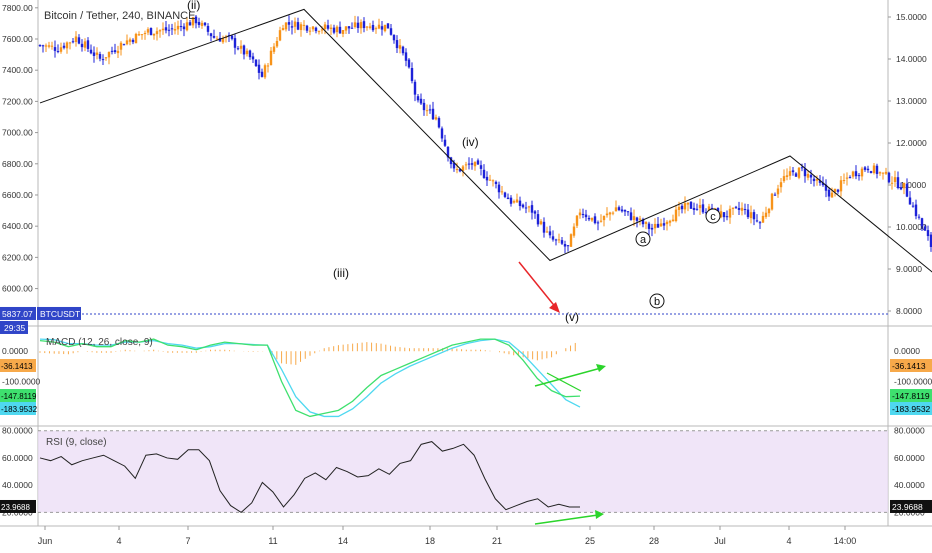 This screenshot has width=932, height=553. I want to click on countdown-label: 29:35, so click(15, 328).